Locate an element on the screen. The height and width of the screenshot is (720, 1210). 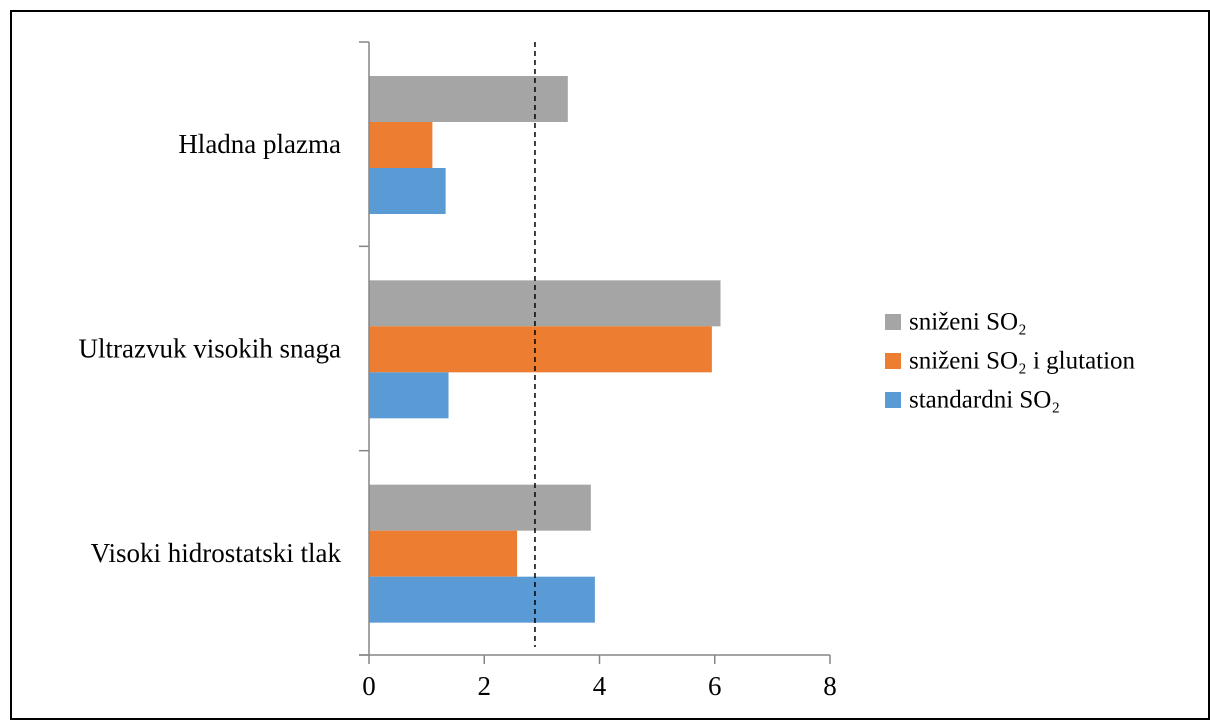
category-label: Ultrazvuk visokih snaga is located at coordinates (210, 349).